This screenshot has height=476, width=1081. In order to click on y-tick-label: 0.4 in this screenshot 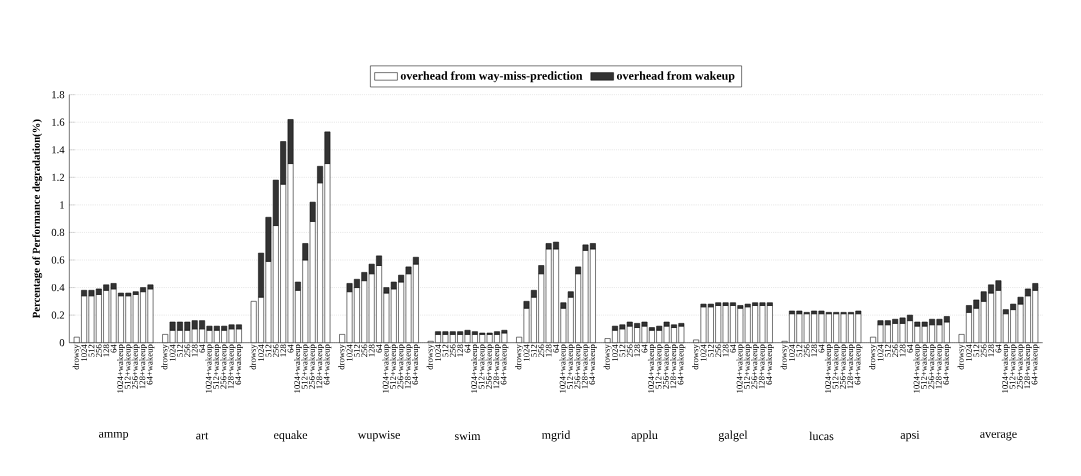, I will do `click(58, 287)`.